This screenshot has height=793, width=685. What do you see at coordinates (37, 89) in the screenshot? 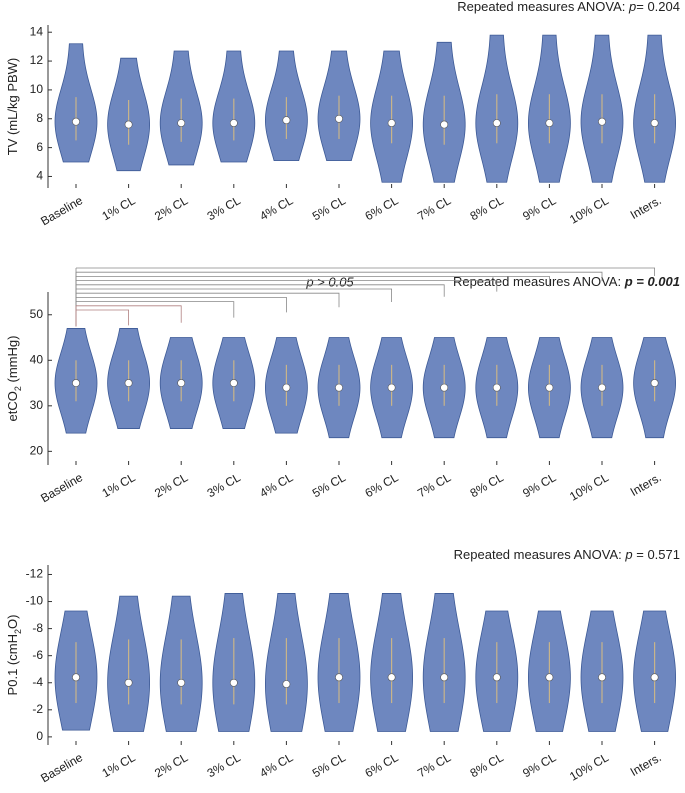
I see `y-tick-label: 10` at bounding box center [37, 89].